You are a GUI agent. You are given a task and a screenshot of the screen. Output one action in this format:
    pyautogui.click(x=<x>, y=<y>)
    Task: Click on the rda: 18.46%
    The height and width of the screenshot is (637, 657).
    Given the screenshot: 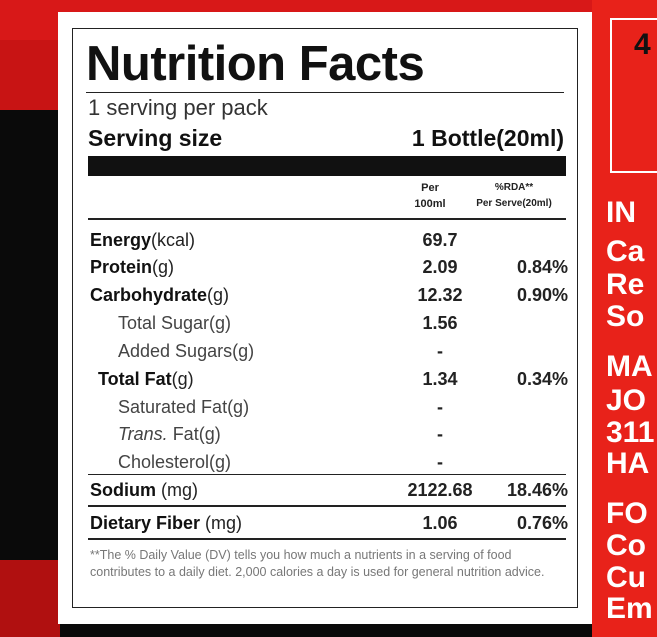 What is the action you would take?
    pyautogui.click(x=537, y=490)
    